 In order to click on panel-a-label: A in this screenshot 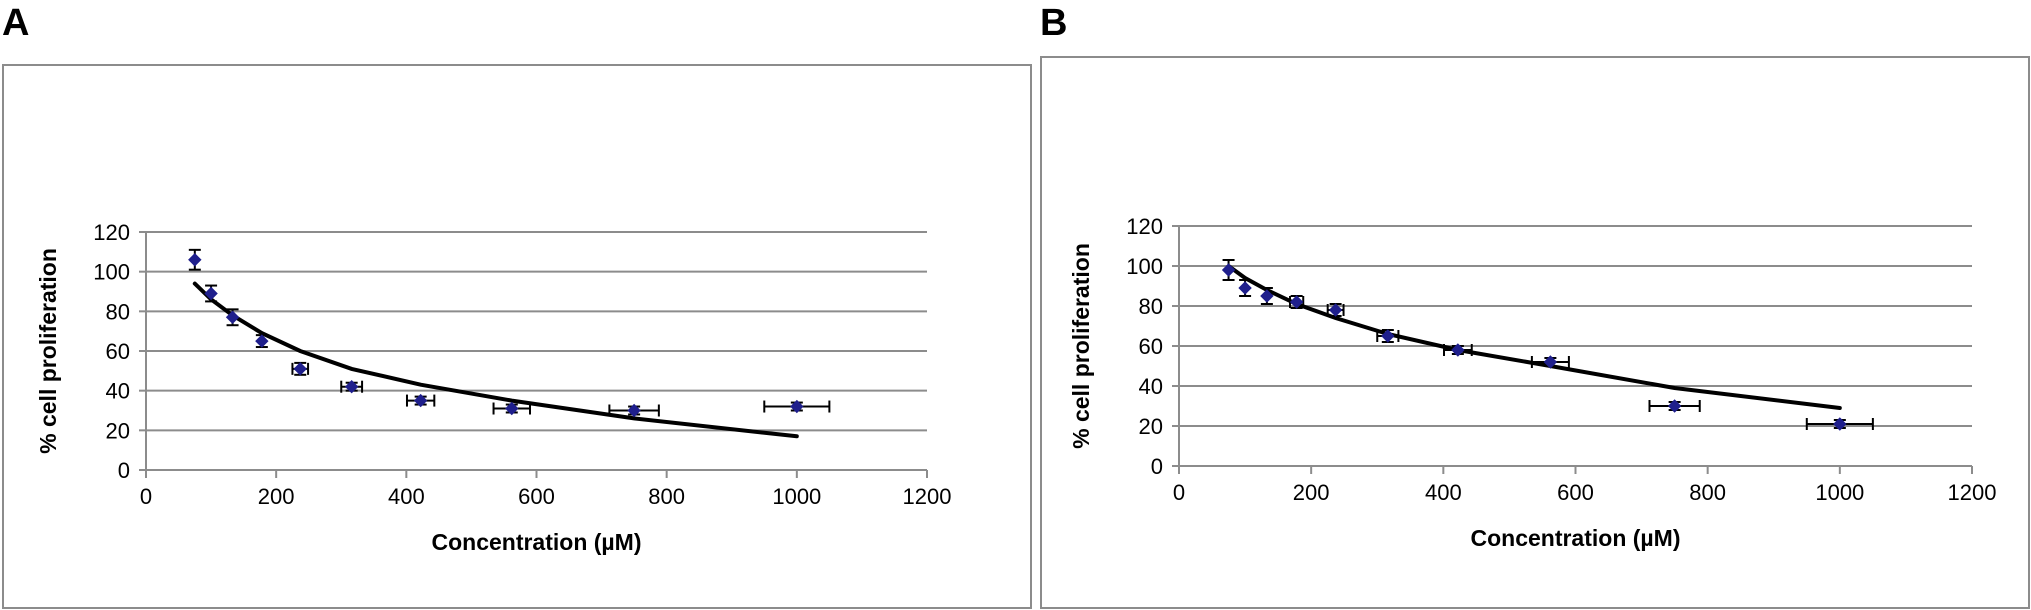, I will do `click(16, 23)`.